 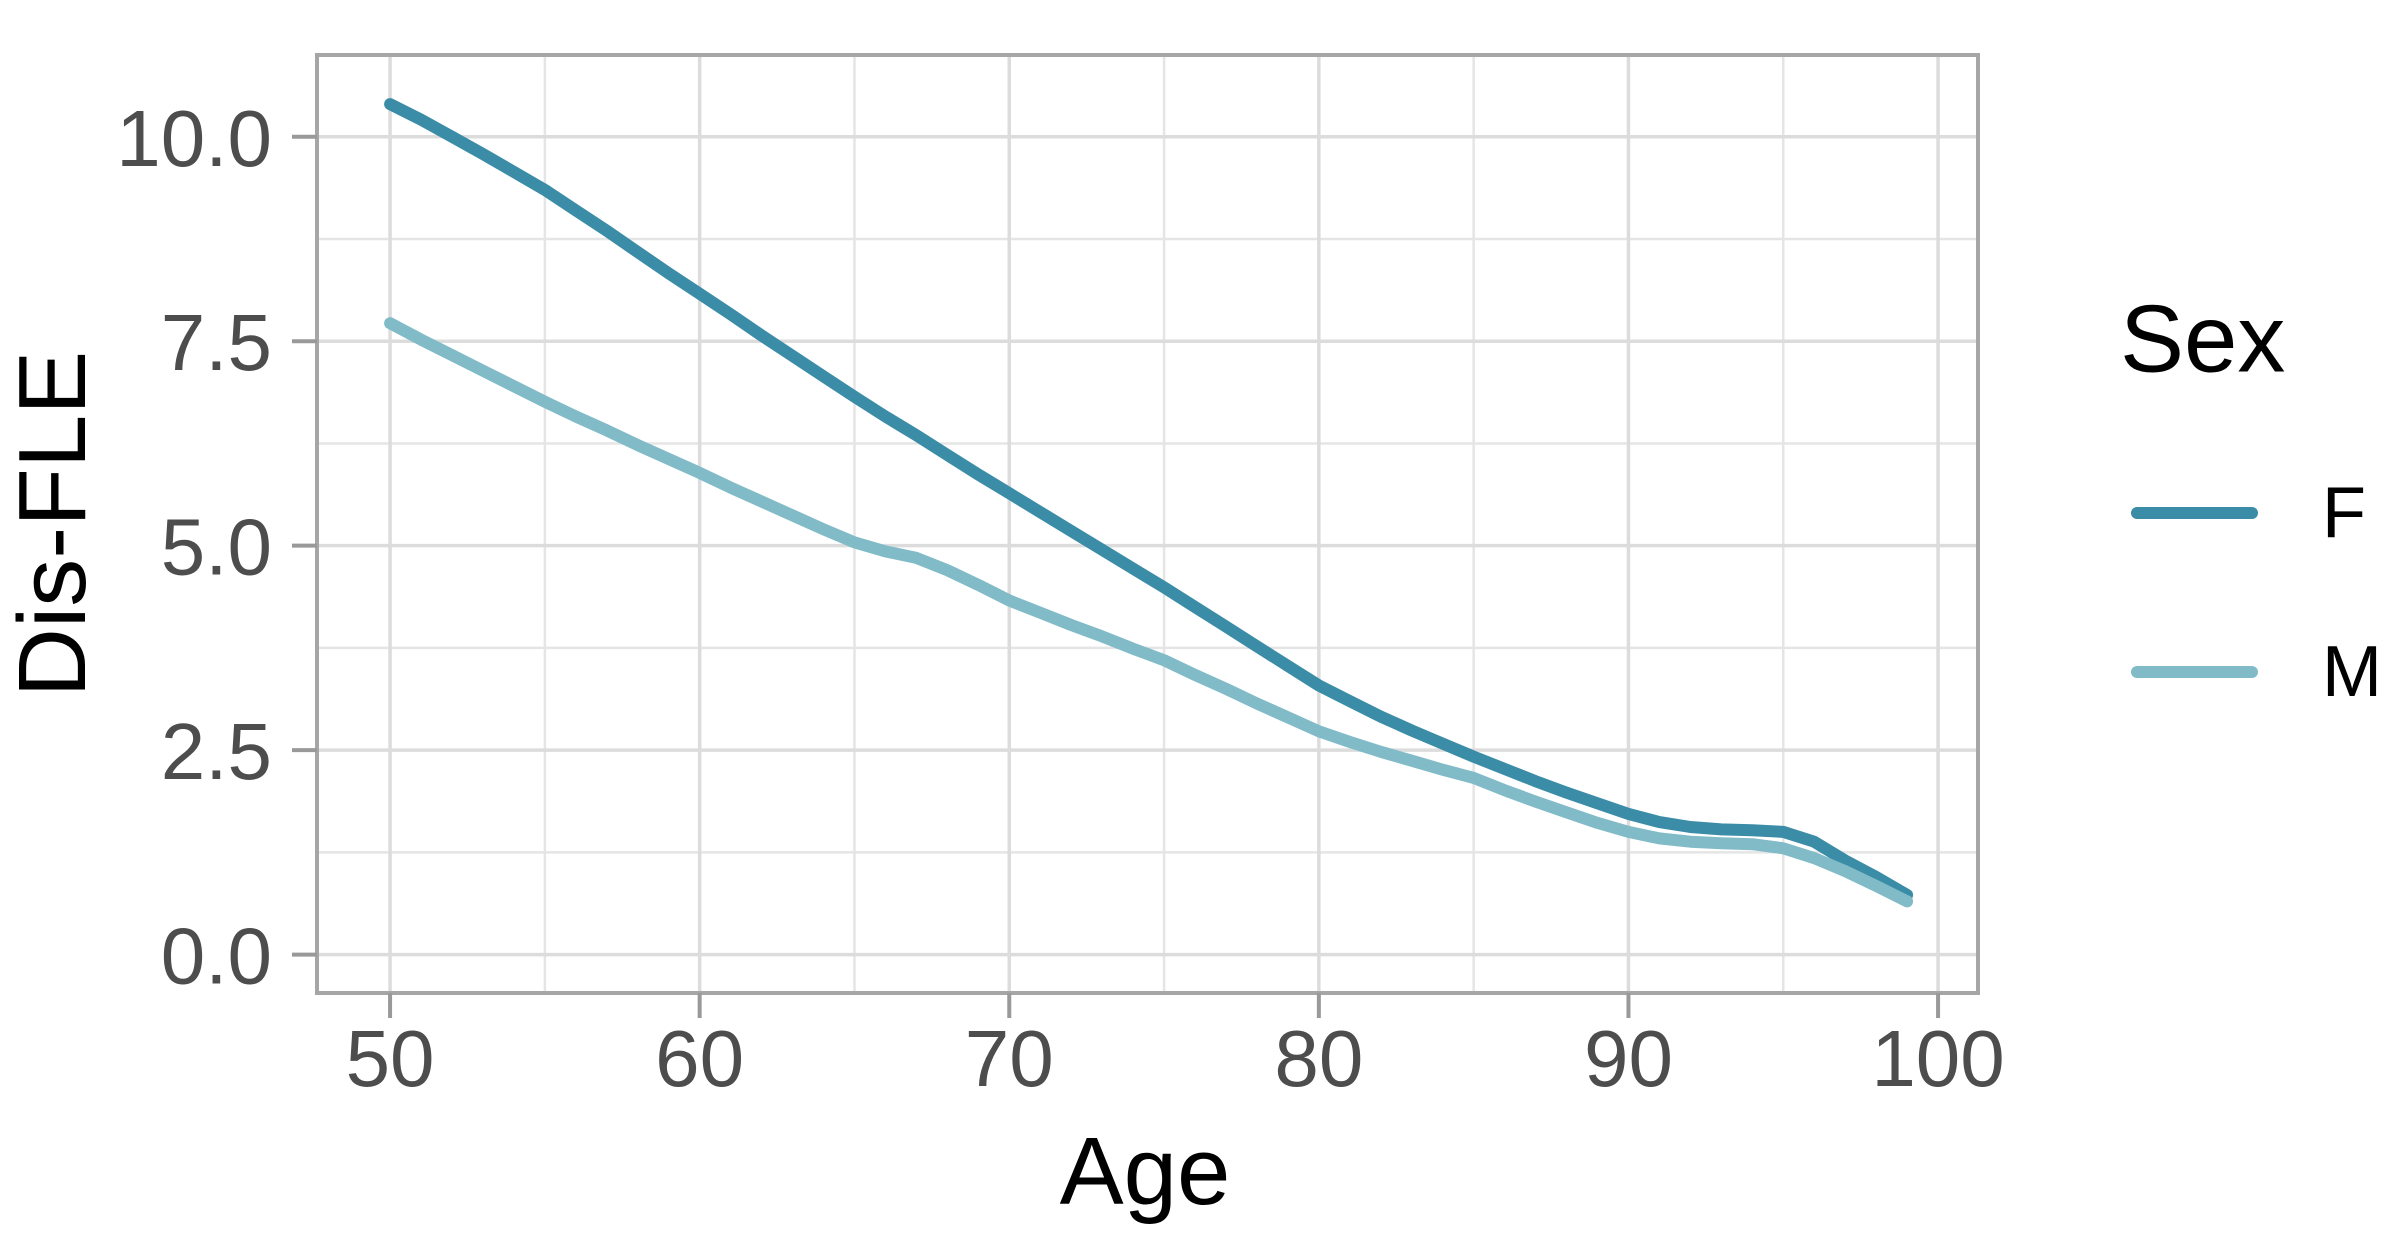 I want to click on x-tick-label-80: 80, so click(x=1318, y=1058).